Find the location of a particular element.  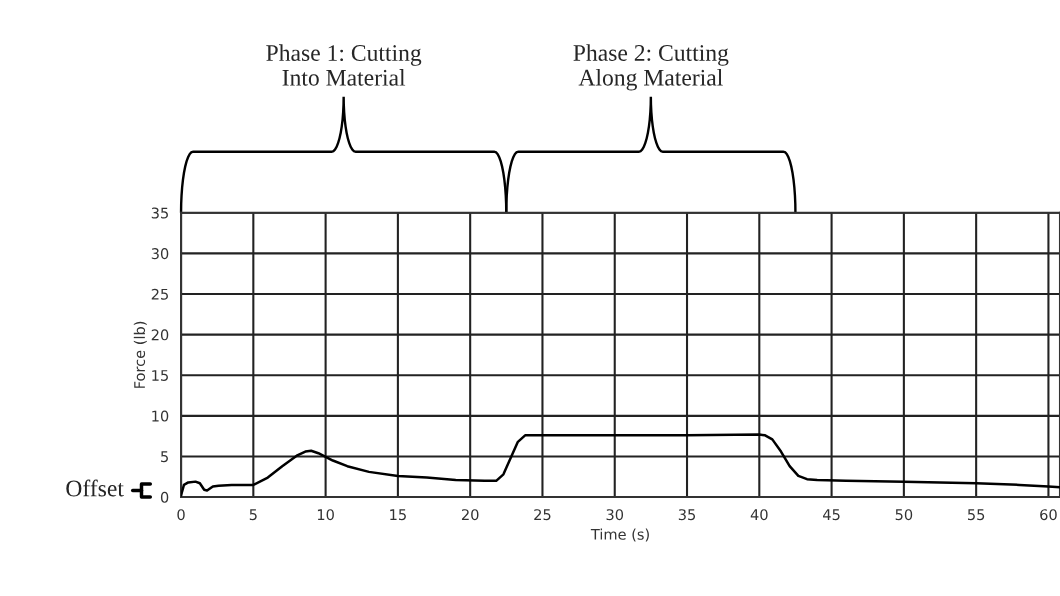

y-tick-label: 15 is located at coordinates (160, 375).